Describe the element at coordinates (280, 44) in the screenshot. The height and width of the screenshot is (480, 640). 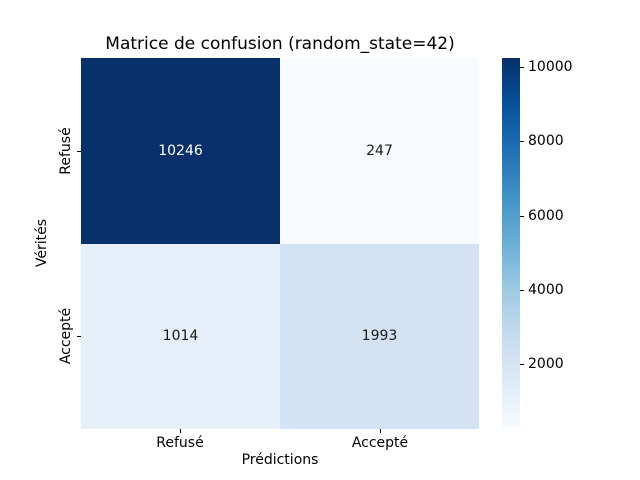
I see `chart-title: Matrice de confusion (random_state=42)` at that location.